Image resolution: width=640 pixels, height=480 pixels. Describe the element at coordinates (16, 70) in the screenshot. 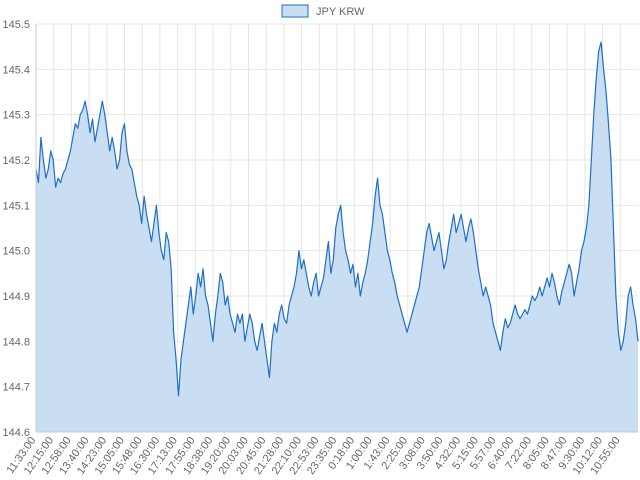

I see `y-tick-label: 145.4` at that location.